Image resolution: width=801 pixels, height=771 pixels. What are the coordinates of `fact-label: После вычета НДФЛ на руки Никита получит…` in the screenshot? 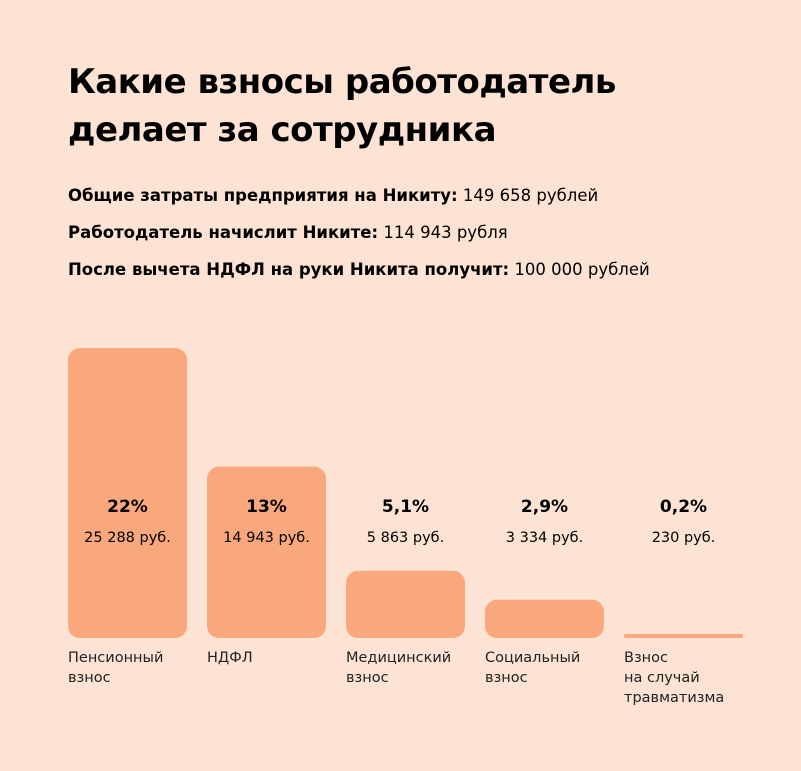 It's located at (289, 269).